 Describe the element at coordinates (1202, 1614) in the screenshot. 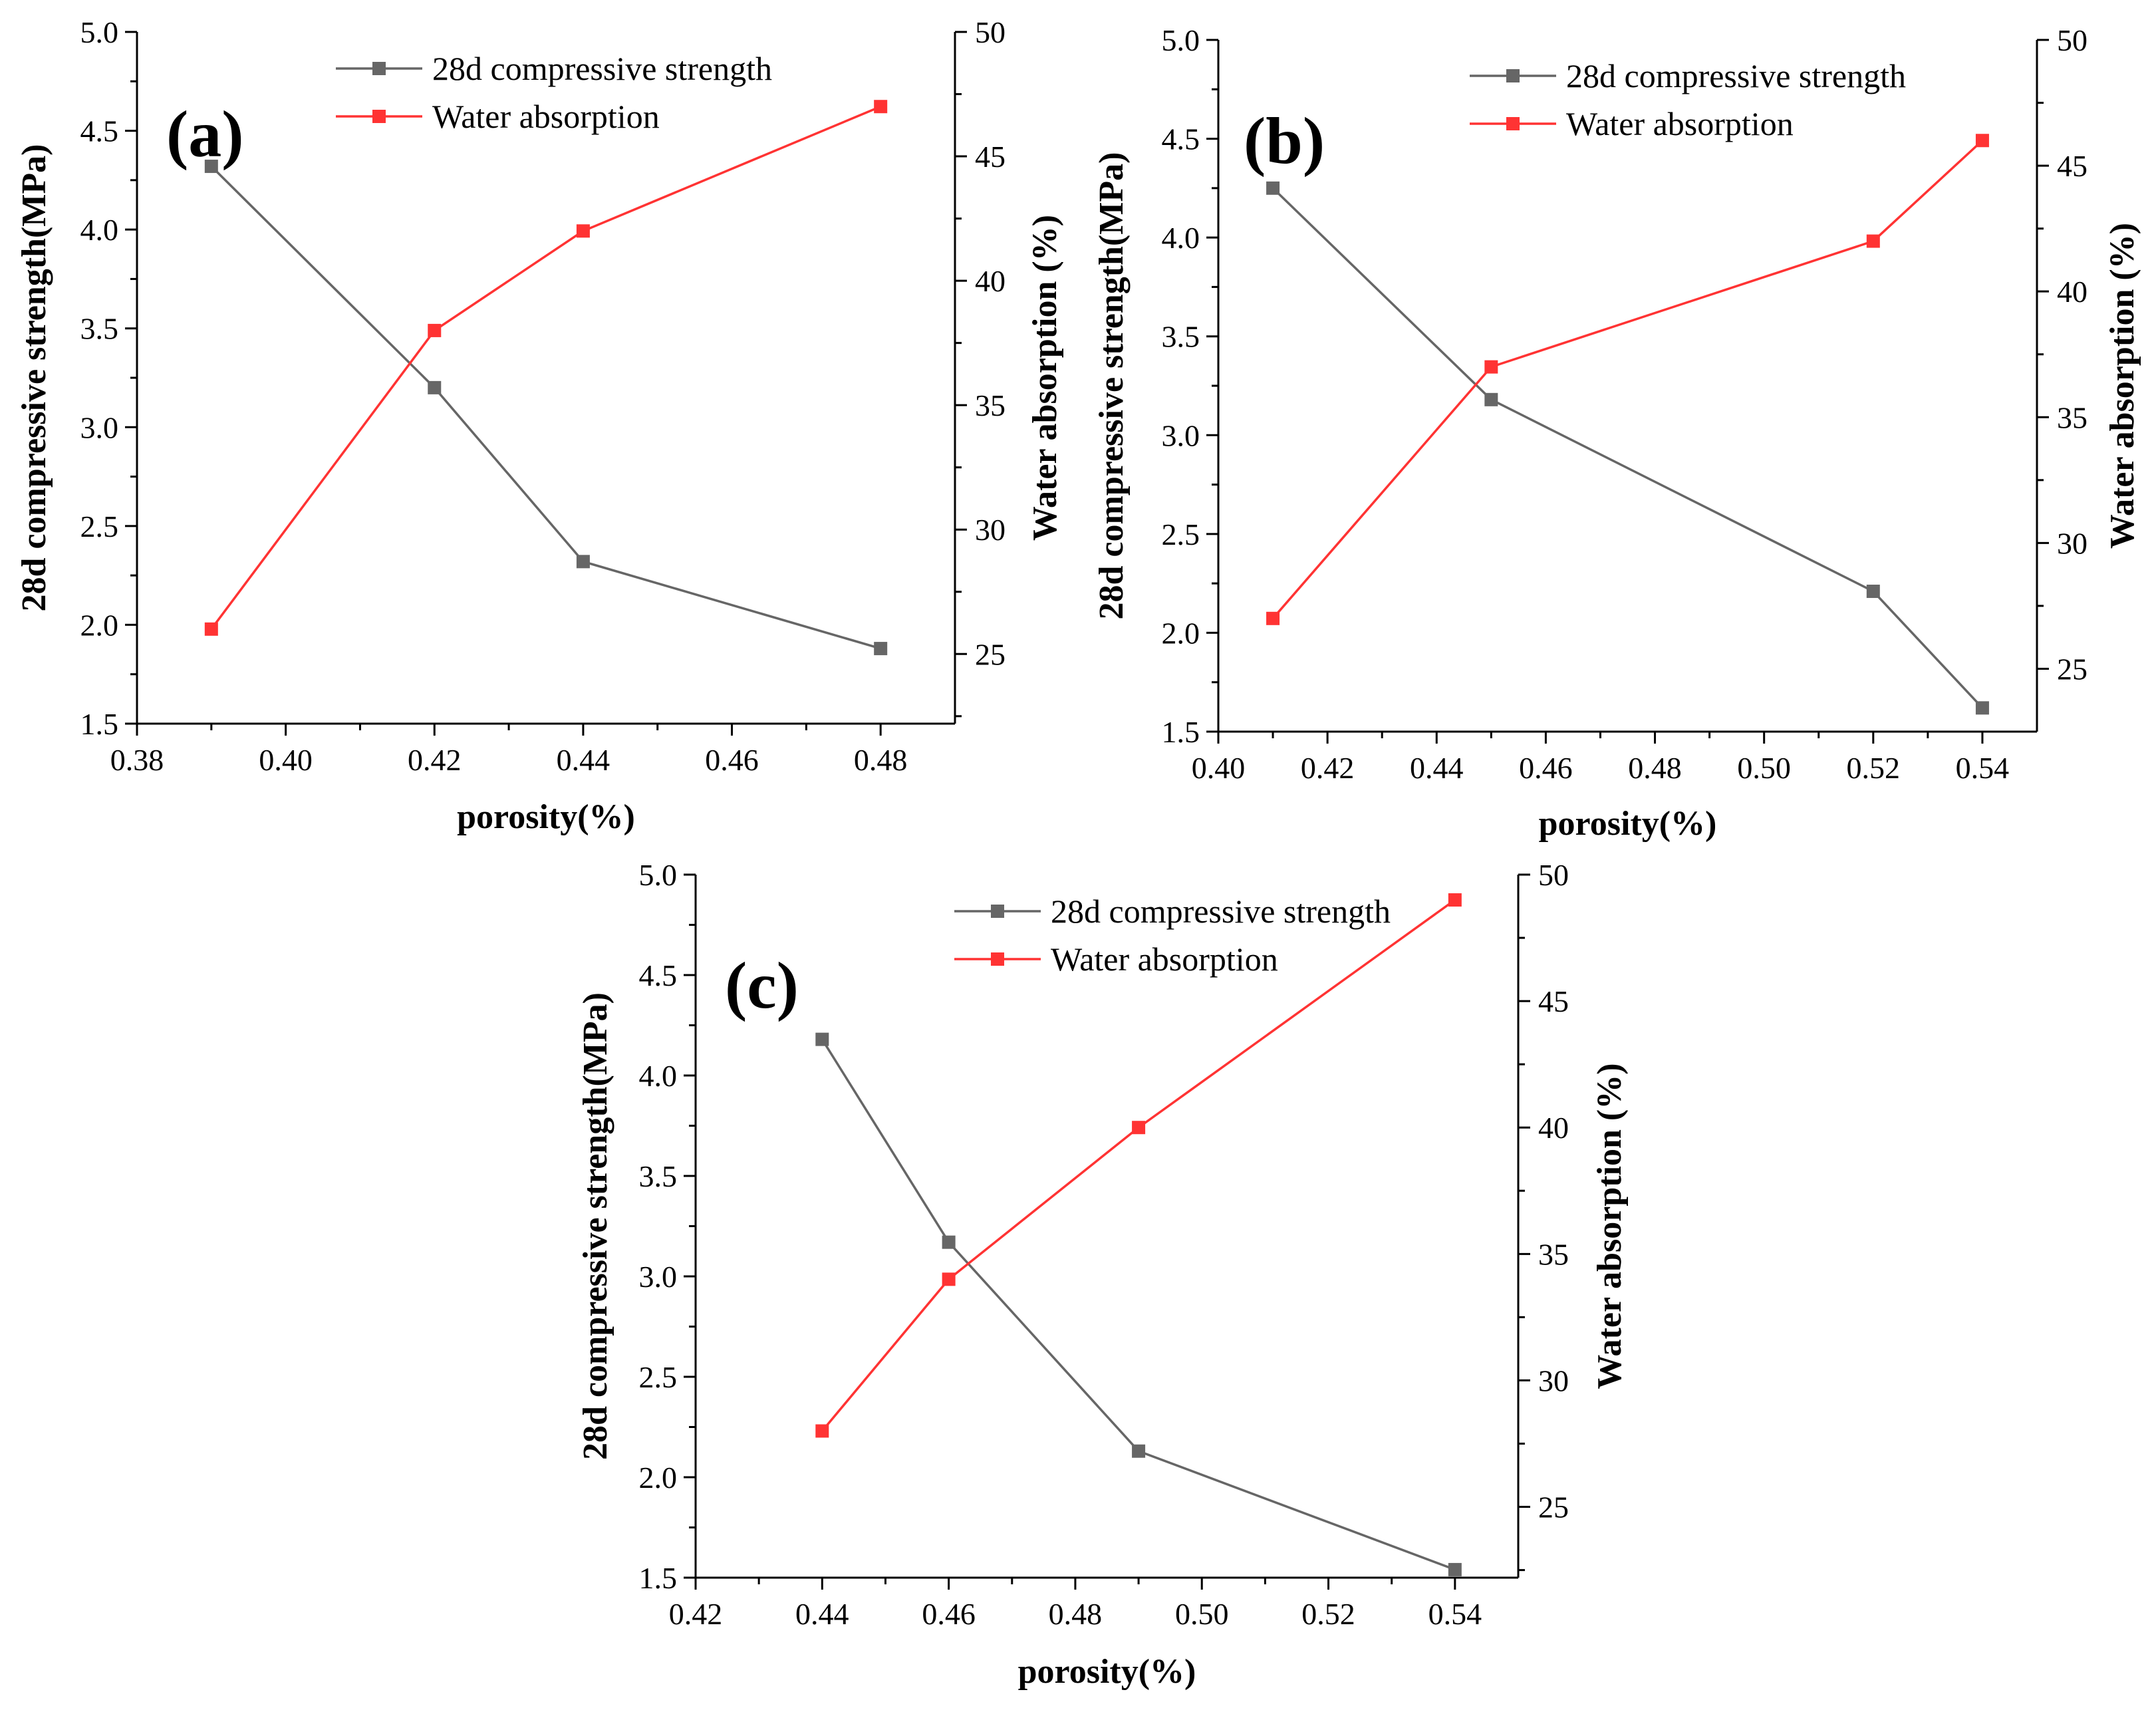

I see `x-tick-label: 0.50` at that location.